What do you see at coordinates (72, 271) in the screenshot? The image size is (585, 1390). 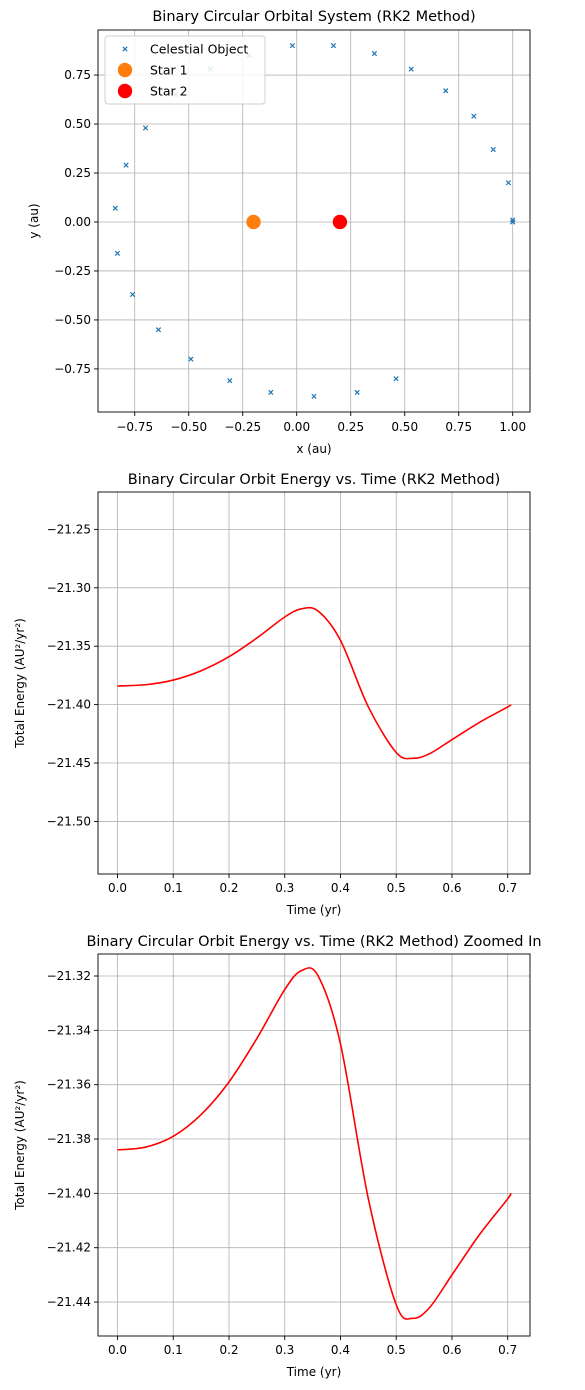 I see `y-tick-label: −0.25` at bounding box center [72, 271].